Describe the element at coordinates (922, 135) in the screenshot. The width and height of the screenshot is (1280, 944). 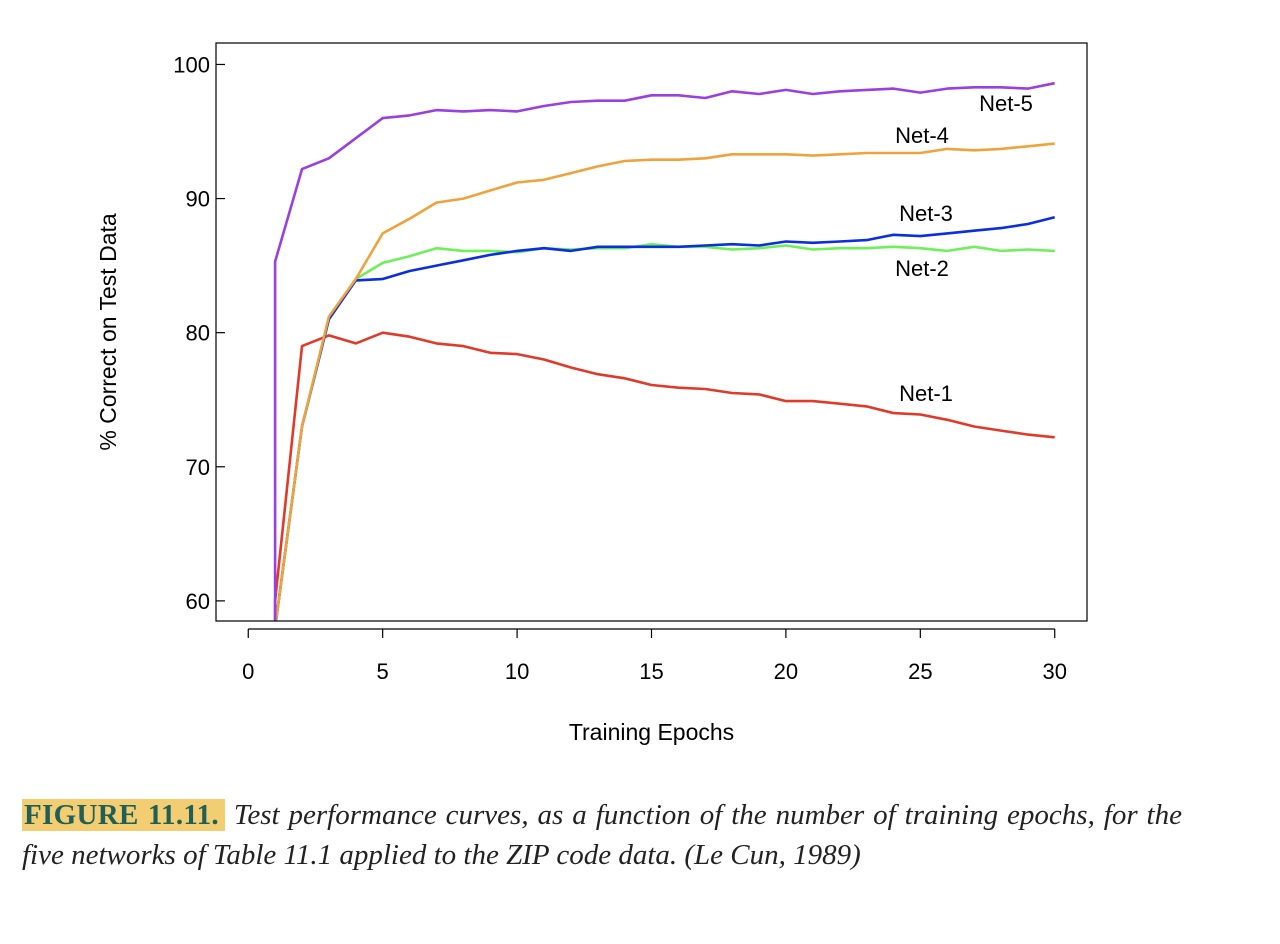
I see `series-label-net-4: Net-4` at that location.